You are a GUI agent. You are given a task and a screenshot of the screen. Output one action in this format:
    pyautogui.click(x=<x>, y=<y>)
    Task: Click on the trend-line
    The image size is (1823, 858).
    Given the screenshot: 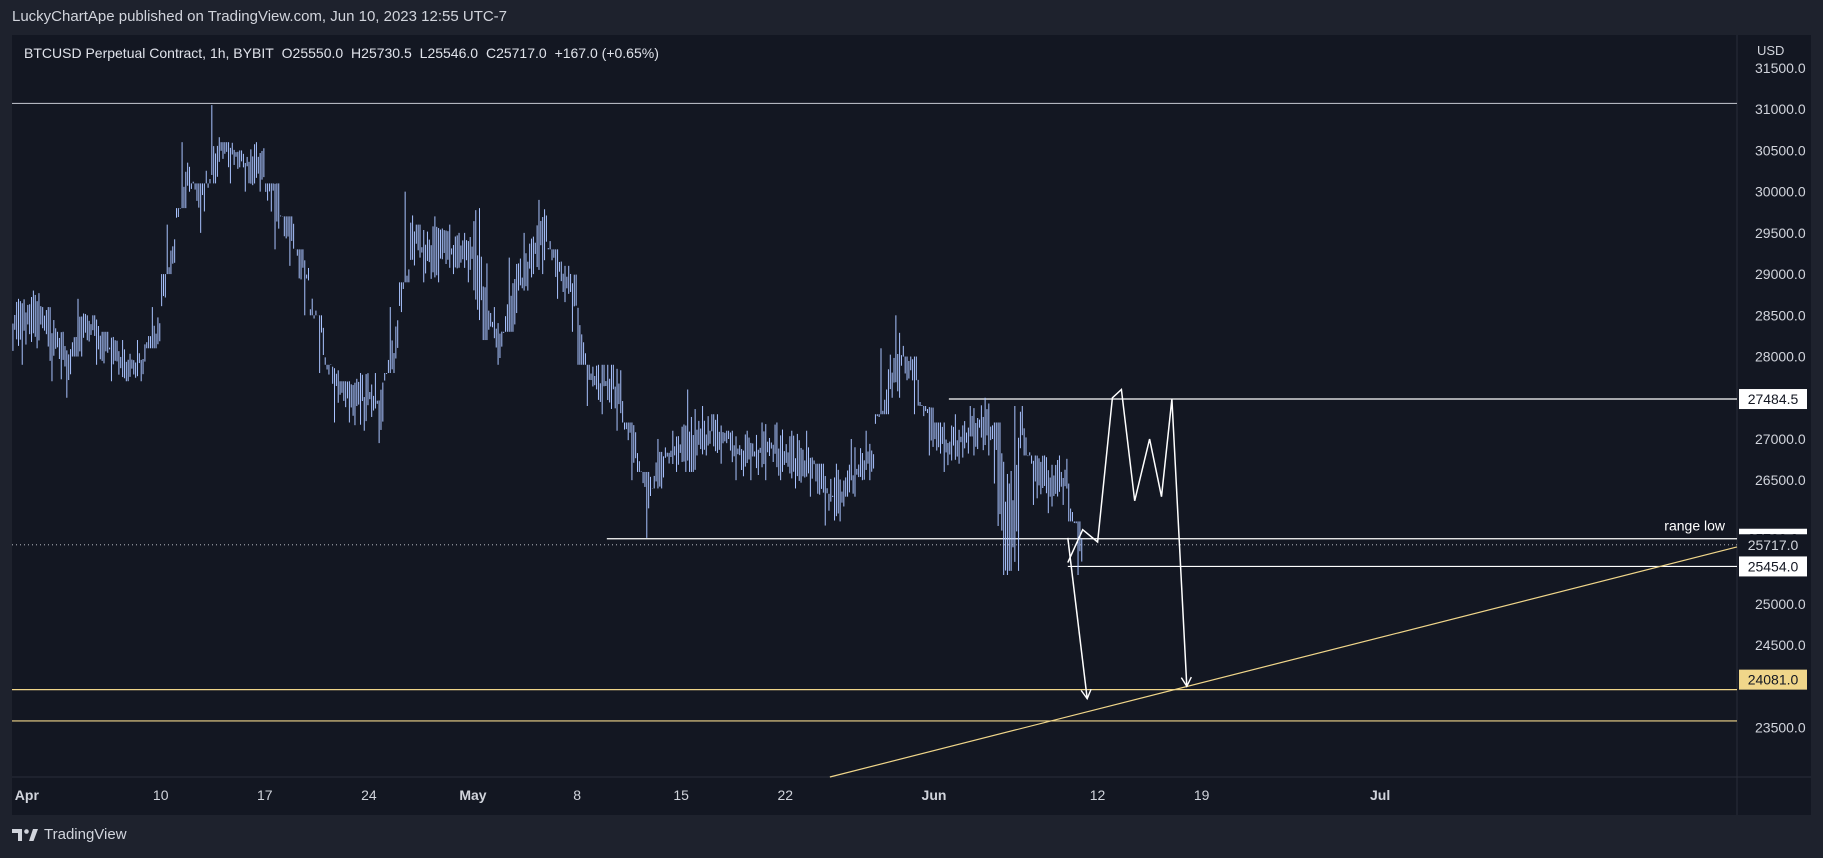 What is the action you would take?
    pyautogui.click(x=1283, y=662)
    